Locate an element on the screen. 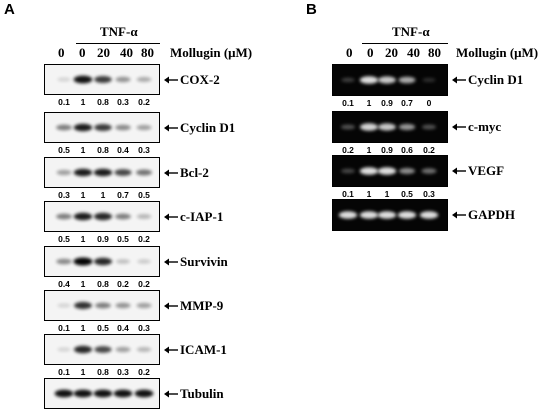  b-c-myc-value-lane-2: 1 is located at coordinates (369, 150).